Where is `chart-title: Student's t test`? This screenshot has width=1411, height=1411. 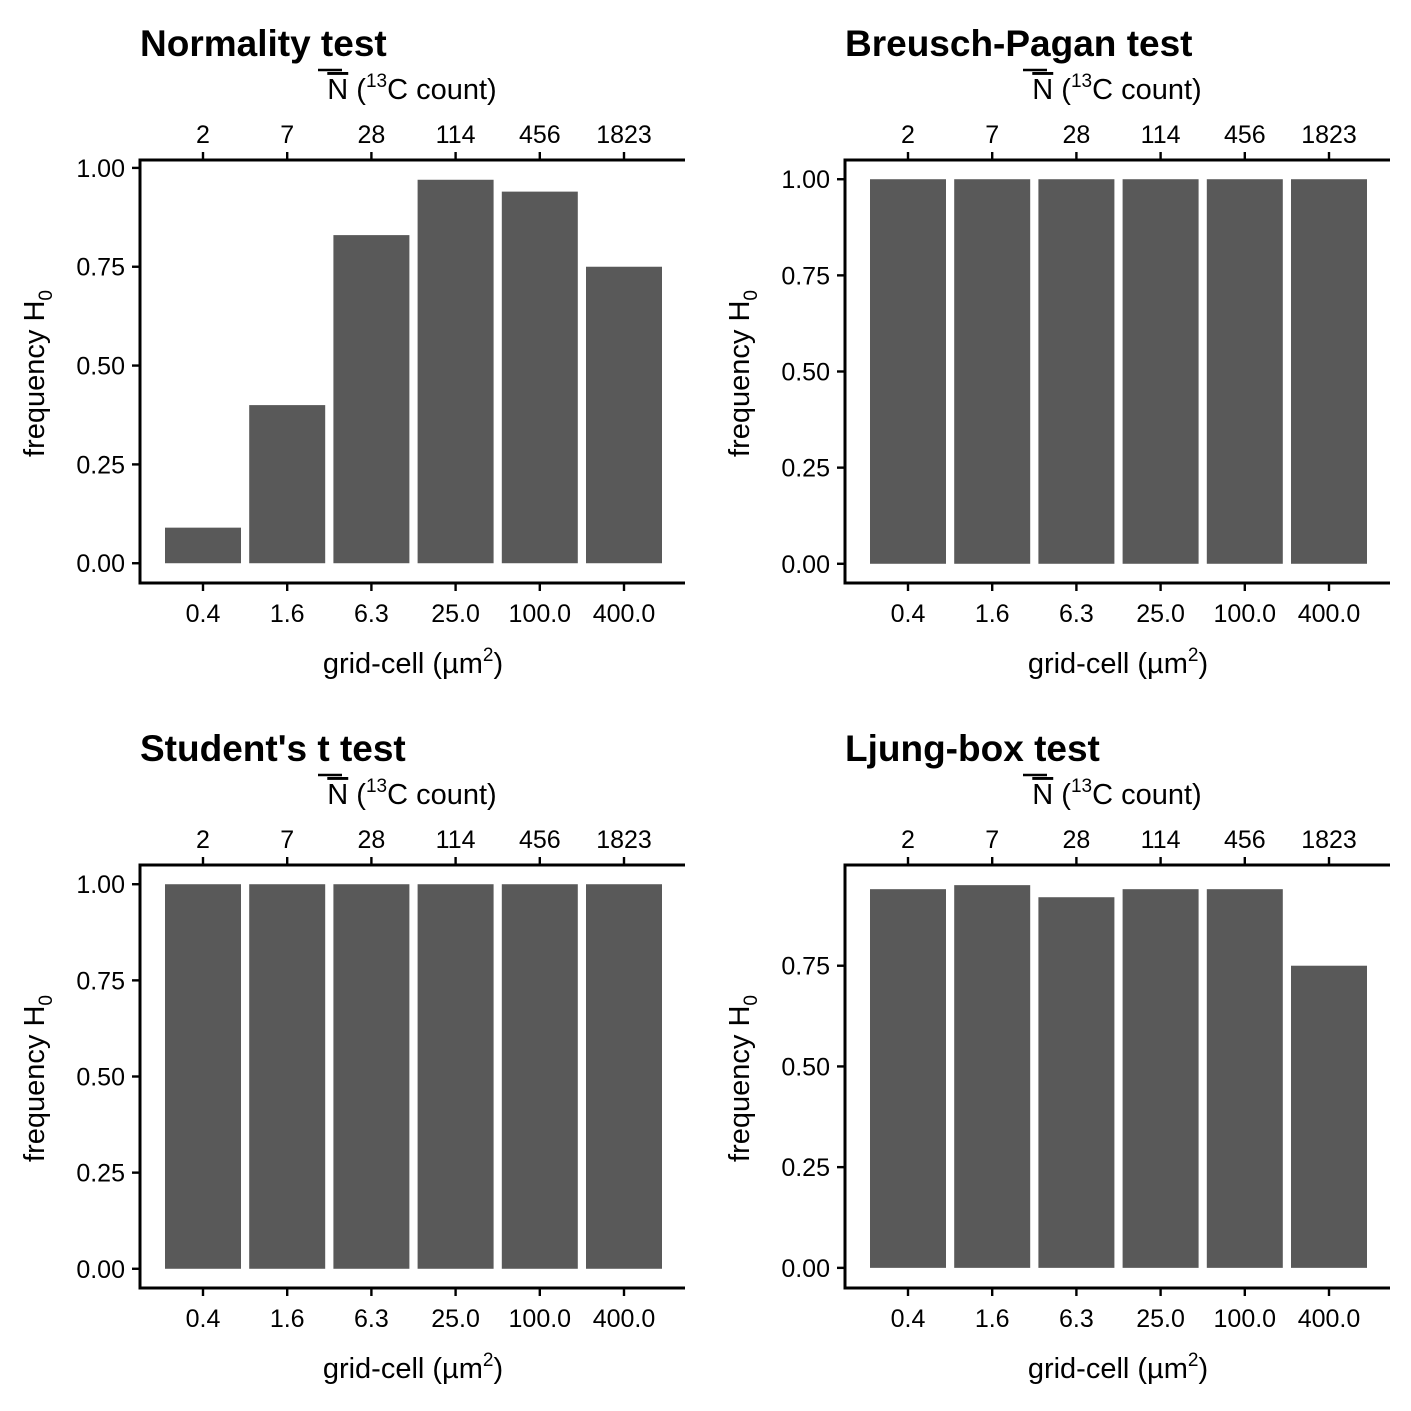
chart-title: Student's t test is located at coordinates (273, 748).